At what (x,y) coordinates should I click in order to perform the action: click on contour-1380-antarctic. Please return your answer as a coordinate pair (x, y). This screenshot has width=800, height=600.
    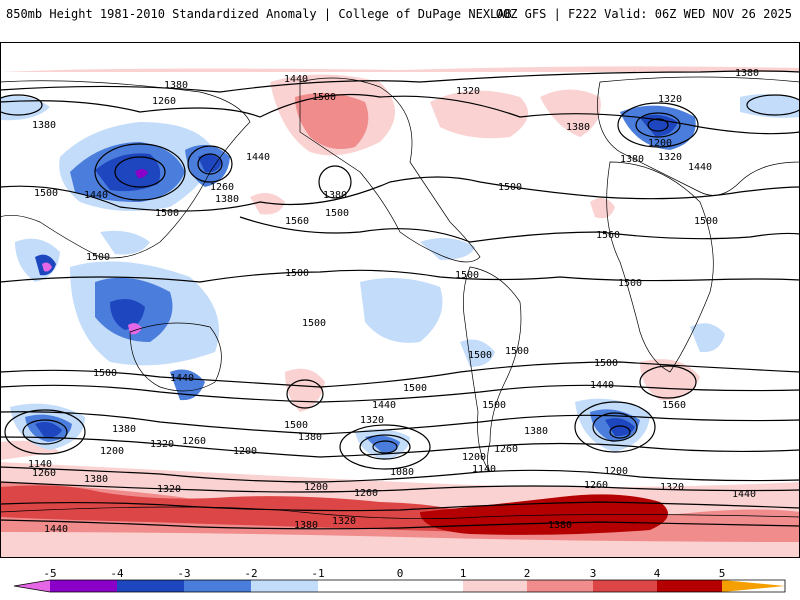
    Looking at the image, I should click on (400, 524).